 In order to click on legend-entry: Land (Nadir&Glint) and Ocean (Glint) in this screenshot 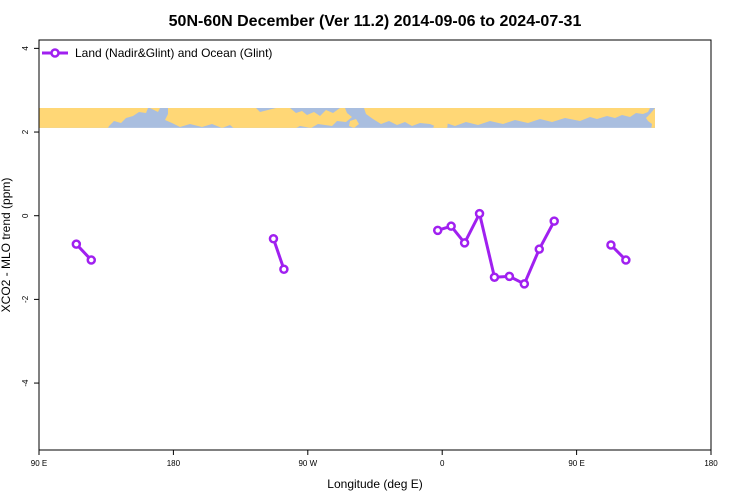, I will do `click(173, 53)`.